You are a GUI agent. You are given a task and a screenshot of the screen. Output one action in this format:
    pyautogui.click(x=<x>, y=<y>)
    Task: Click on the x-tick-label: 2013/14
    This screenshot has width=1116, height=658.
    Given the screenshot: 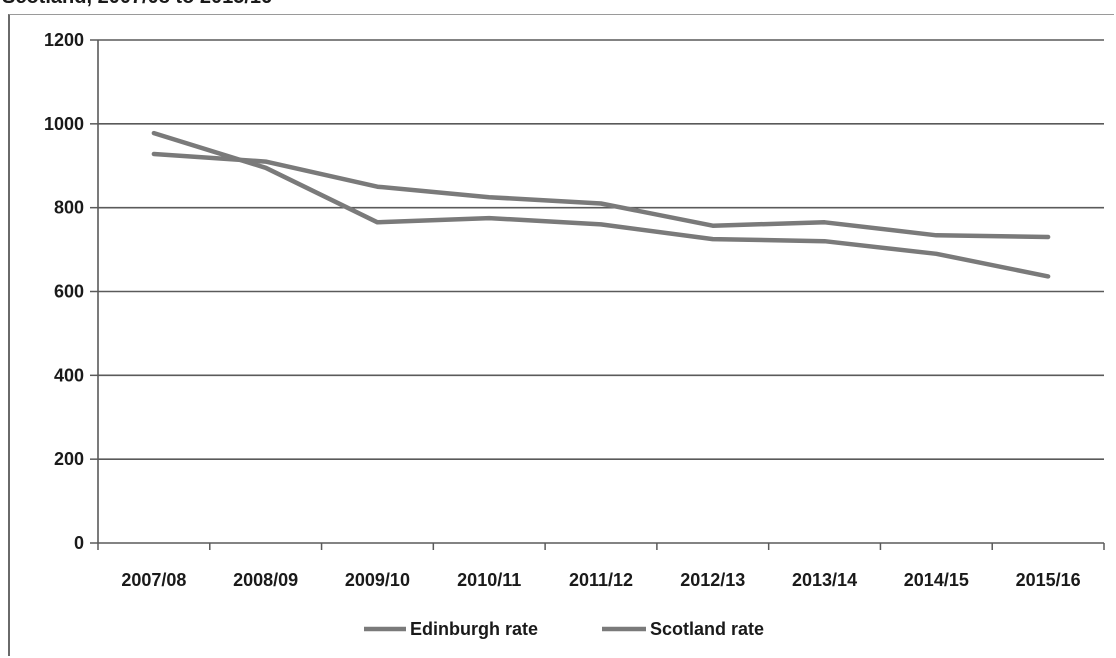 What is the action you would take?
    pyautogui.click(x=824, y=580)
    